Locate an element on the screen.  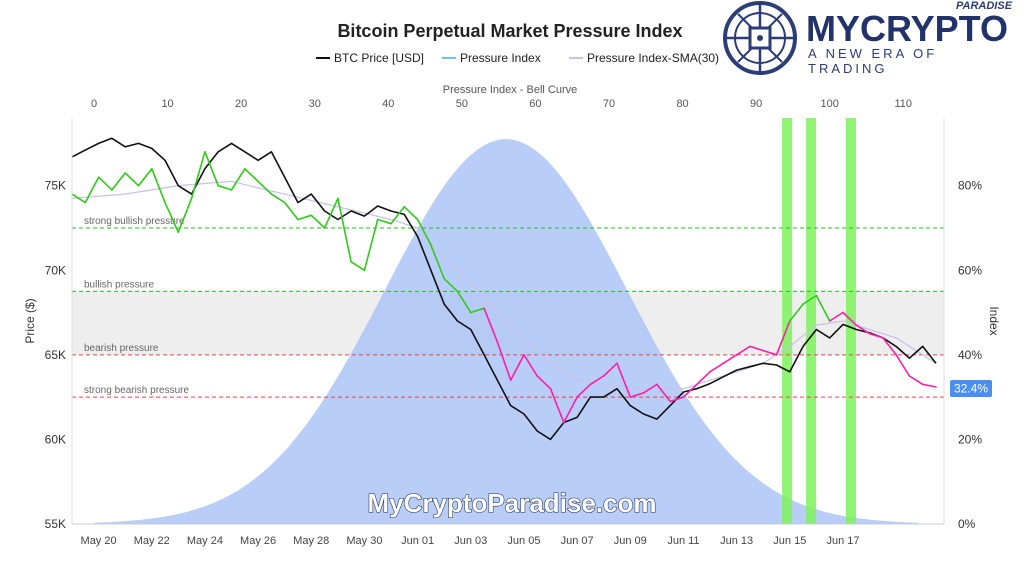
x-tick-label-11: Jun 11 is located at coordinates (683, 541).